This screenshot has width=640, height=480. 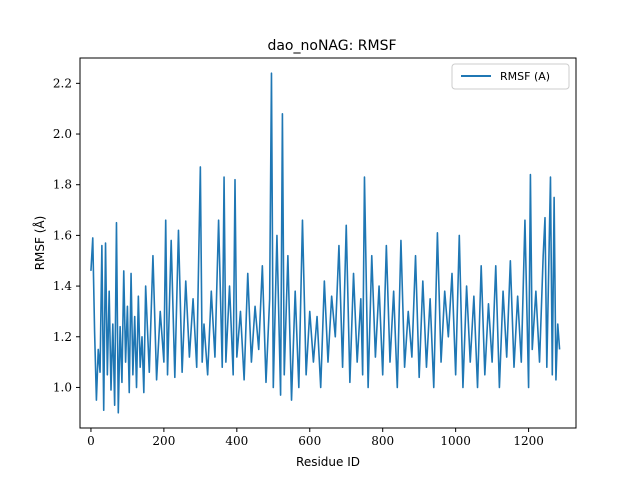 What do you see at coordinates (331, 46) in the screenshot?
I see `chart-title: dao_noNAG: RMSF` at bounding box center [331, 46].